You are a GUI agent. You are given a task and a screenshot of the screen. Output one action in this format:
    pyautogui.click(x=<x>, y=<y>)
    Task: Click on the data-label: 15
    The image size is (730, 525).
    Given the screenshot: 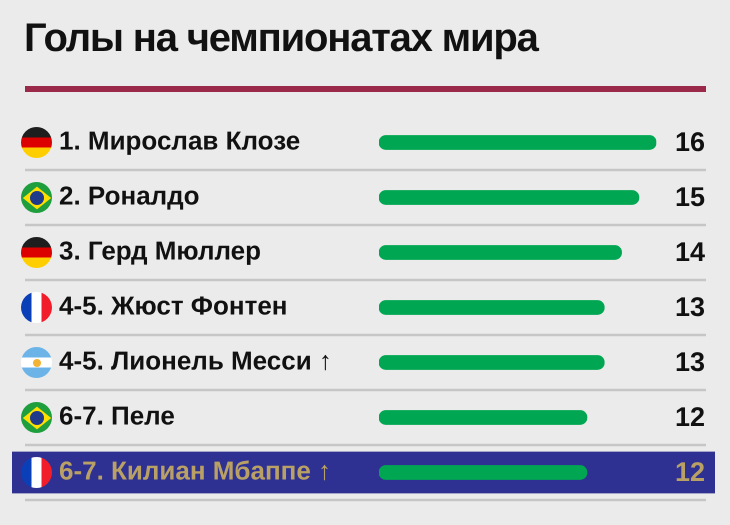 What is the action you would take?
    pyautogui.click(x=689, y=197)
    